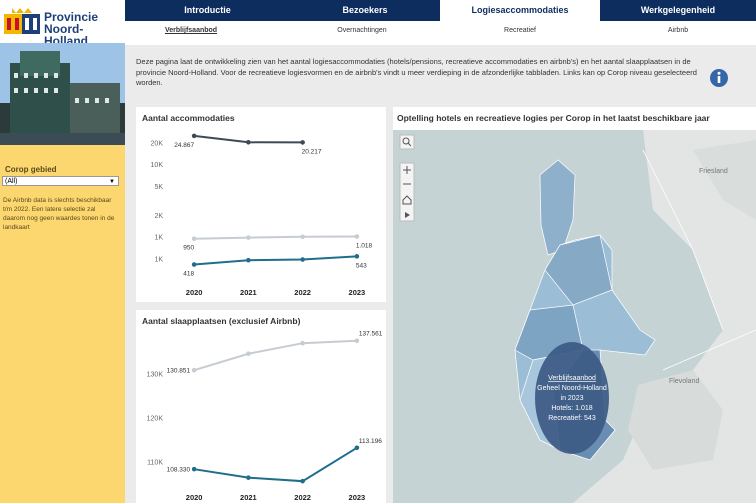 The height and width of the screenshot is (503, 756). What do you see at coordinates (364, 246) in the screenshot?
I see `data-label: 1.018` at bounding box center [364, 246].